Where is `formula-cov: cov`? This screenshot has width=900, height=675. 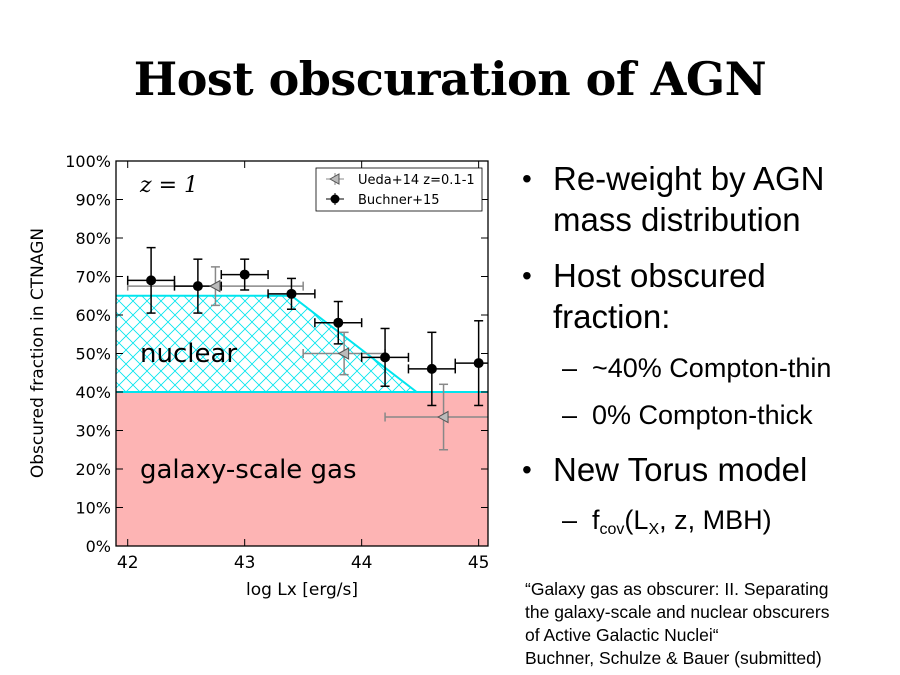
formula-cov: cov is located at coordinates (612, 529).